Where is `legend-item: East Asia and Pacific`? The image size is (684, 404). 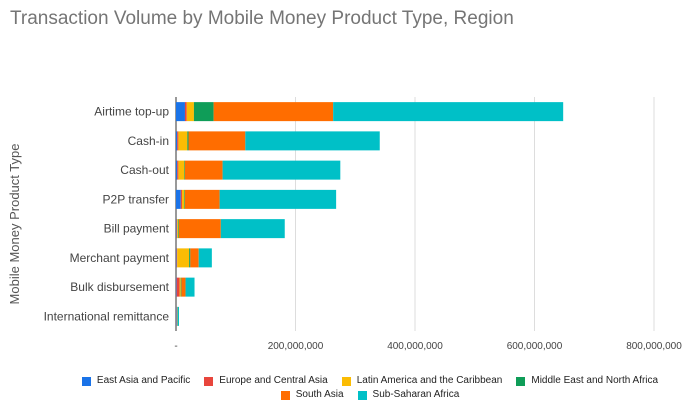 legend-item: East Asia and Pacific is located at coordinates (136, 381).